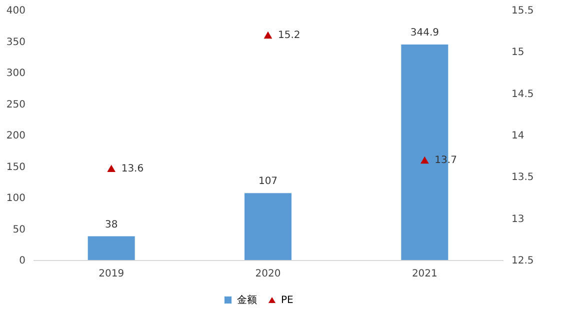 This screenshot has height=333, width=583. I want to click on y2-tick-label: 13, so click(518, 219).